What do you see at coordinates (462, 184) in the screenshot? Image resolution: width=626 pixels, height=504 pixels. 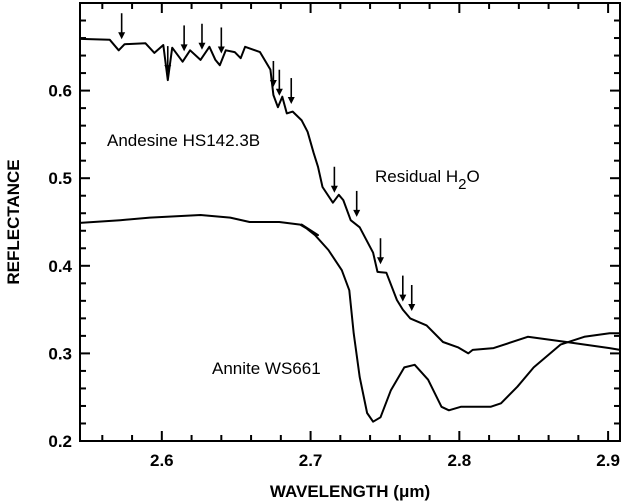 I see `residual-subscript: 2` at bounding box center [462, 184].